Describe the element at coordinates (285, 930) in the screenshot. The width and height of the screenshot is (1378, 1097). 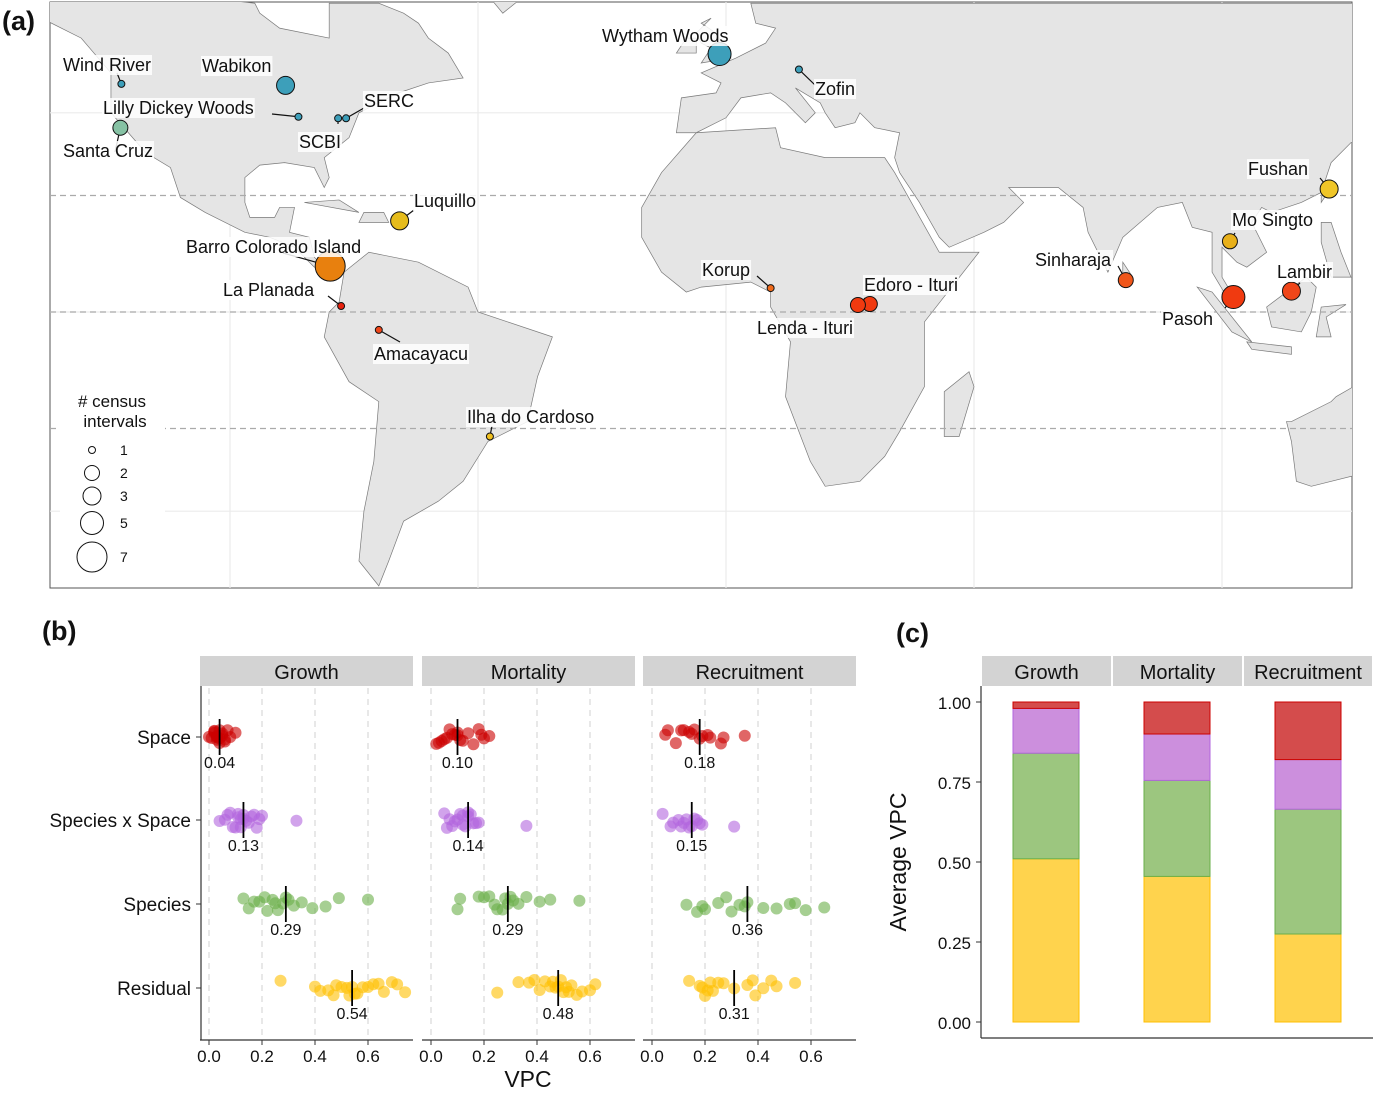
I see `median-label: 0.29` at that location.